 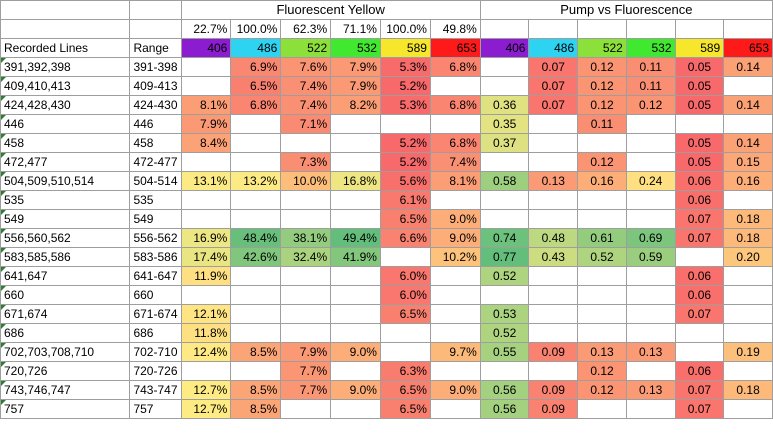 I want to click on wavelength-header: 653, so click(x=455, y=48).